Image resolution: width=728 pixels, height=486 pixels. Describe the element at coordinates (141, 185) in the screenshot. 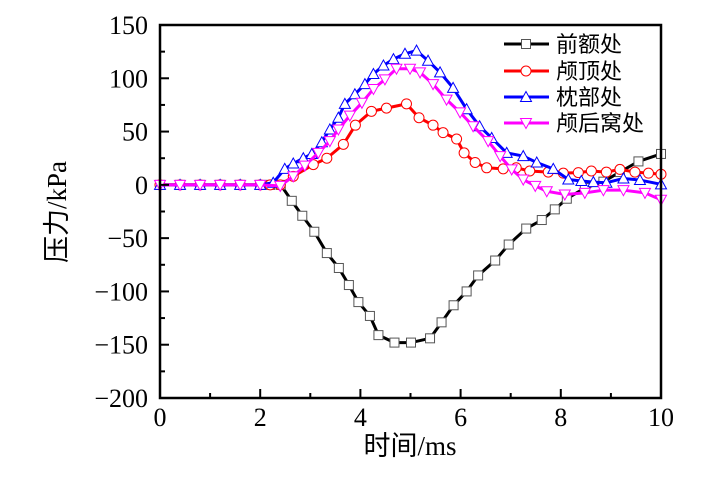

I see `y-tick-label: 0` at that location.